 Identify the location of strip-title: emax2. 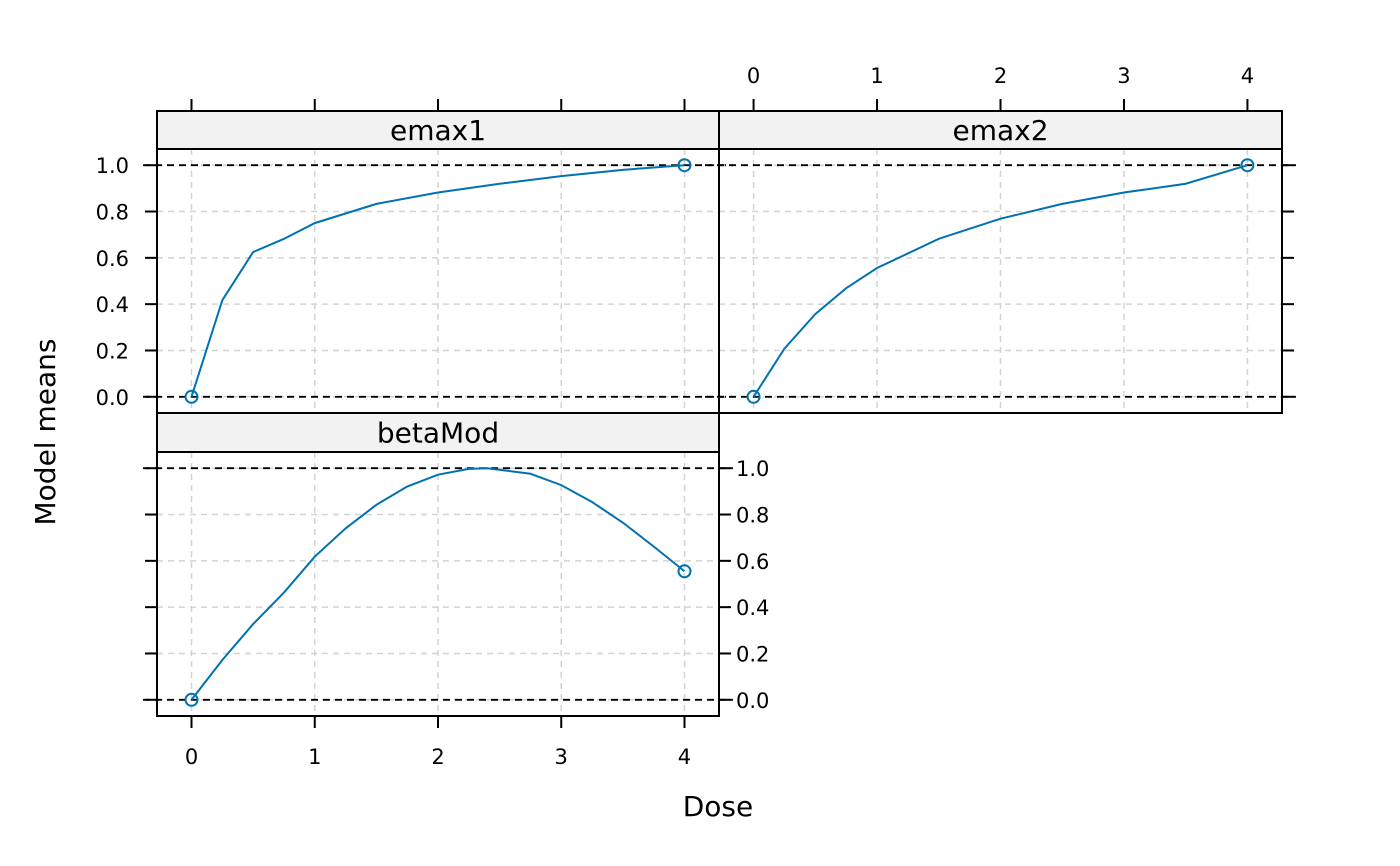
(1000, 130).